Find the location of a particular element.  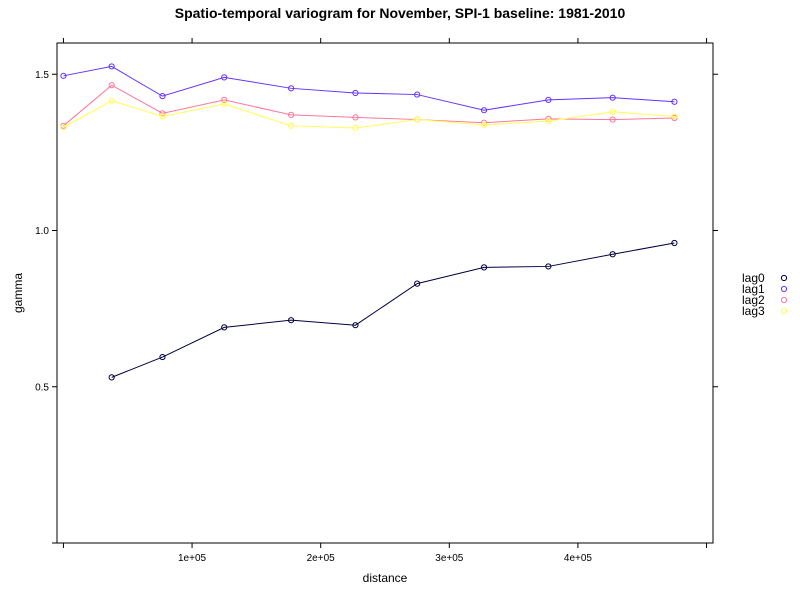

series-lag2 is located at coordinates (369, 105).